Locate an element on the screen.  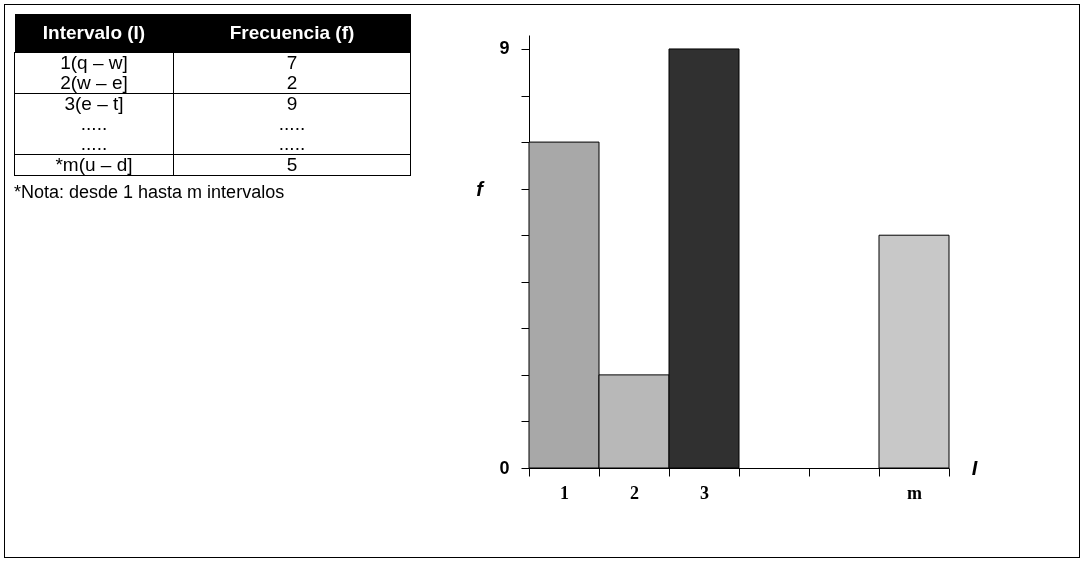
text: 2 is located at coordinates (292, 83).